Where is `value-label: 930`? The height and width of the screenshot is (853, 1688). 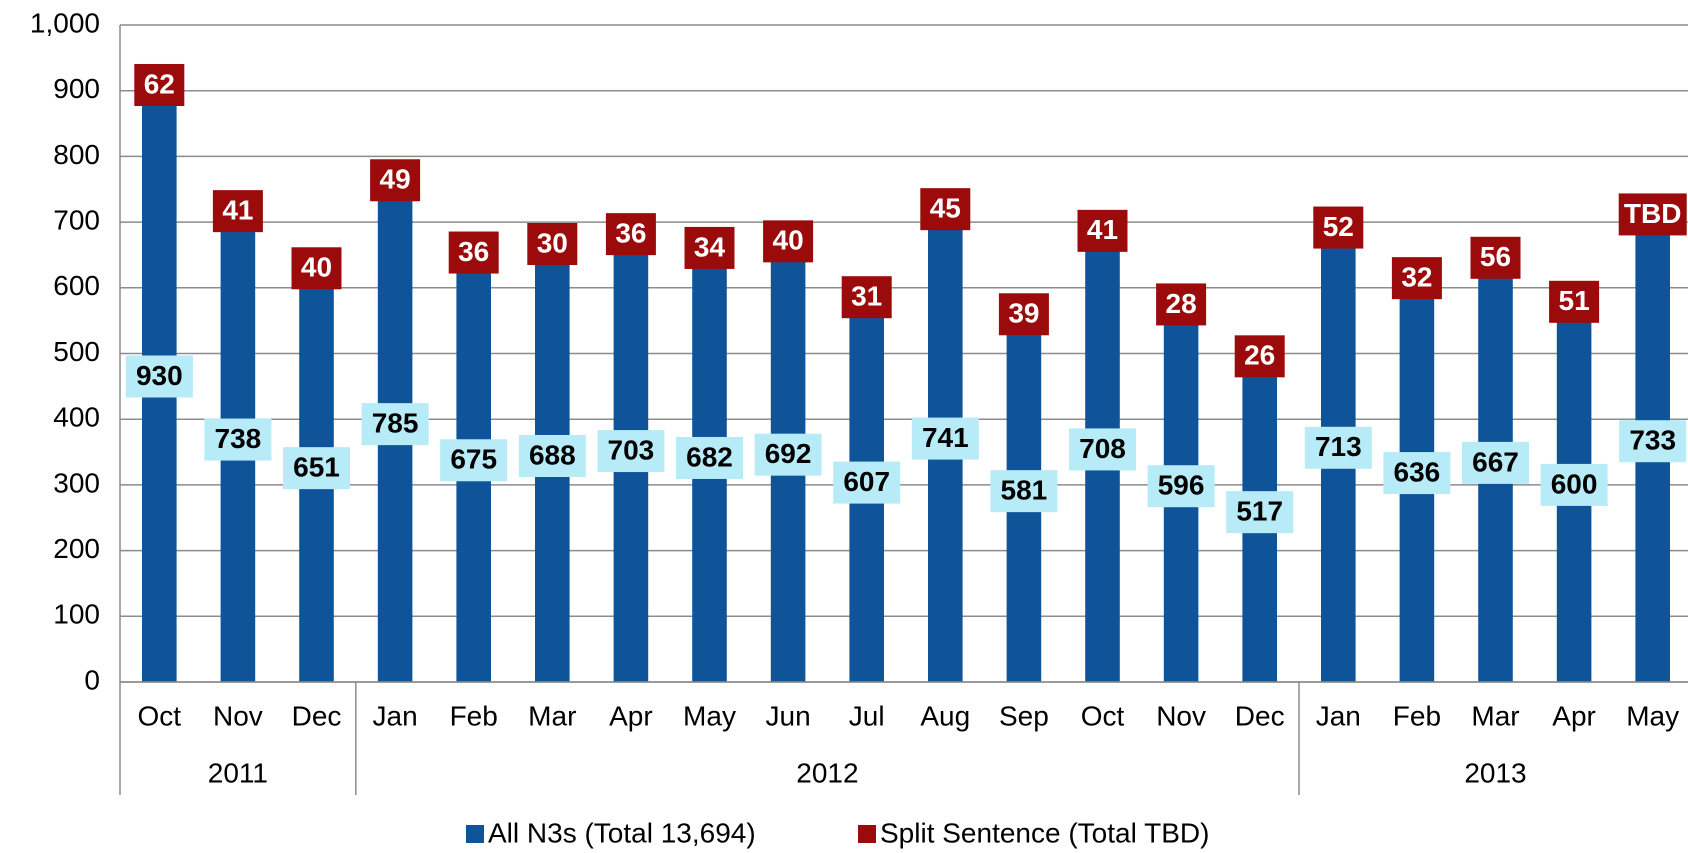
value-label: 930 is located at coordinates (159, 375).